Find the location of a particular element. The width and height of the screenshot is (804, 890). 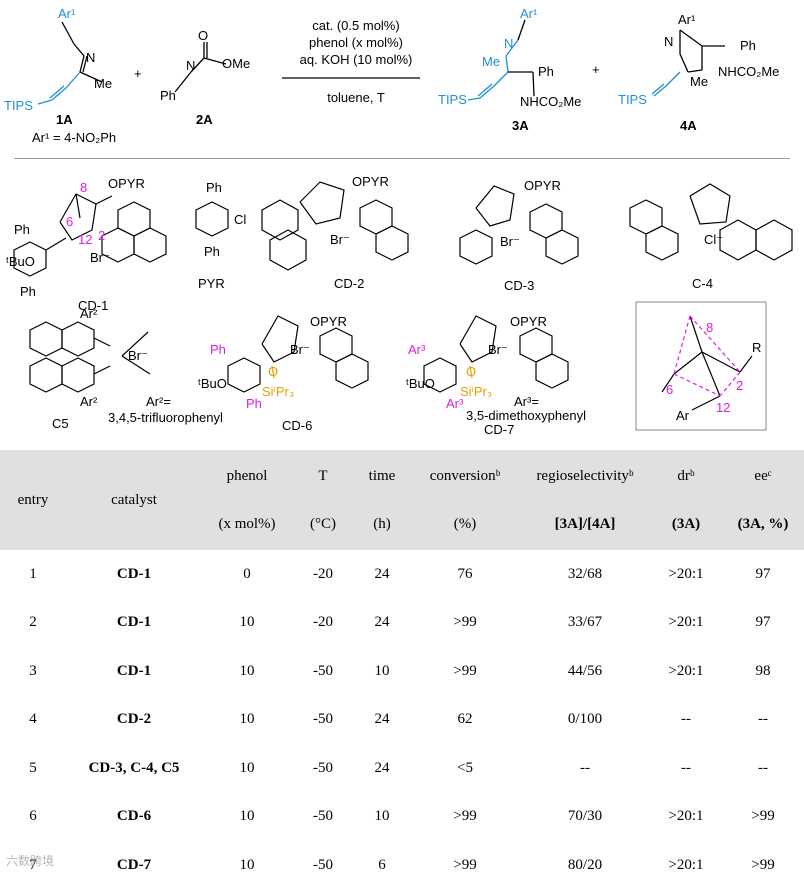

c5-br: Br⁻ is located at coordinates (138, 355).